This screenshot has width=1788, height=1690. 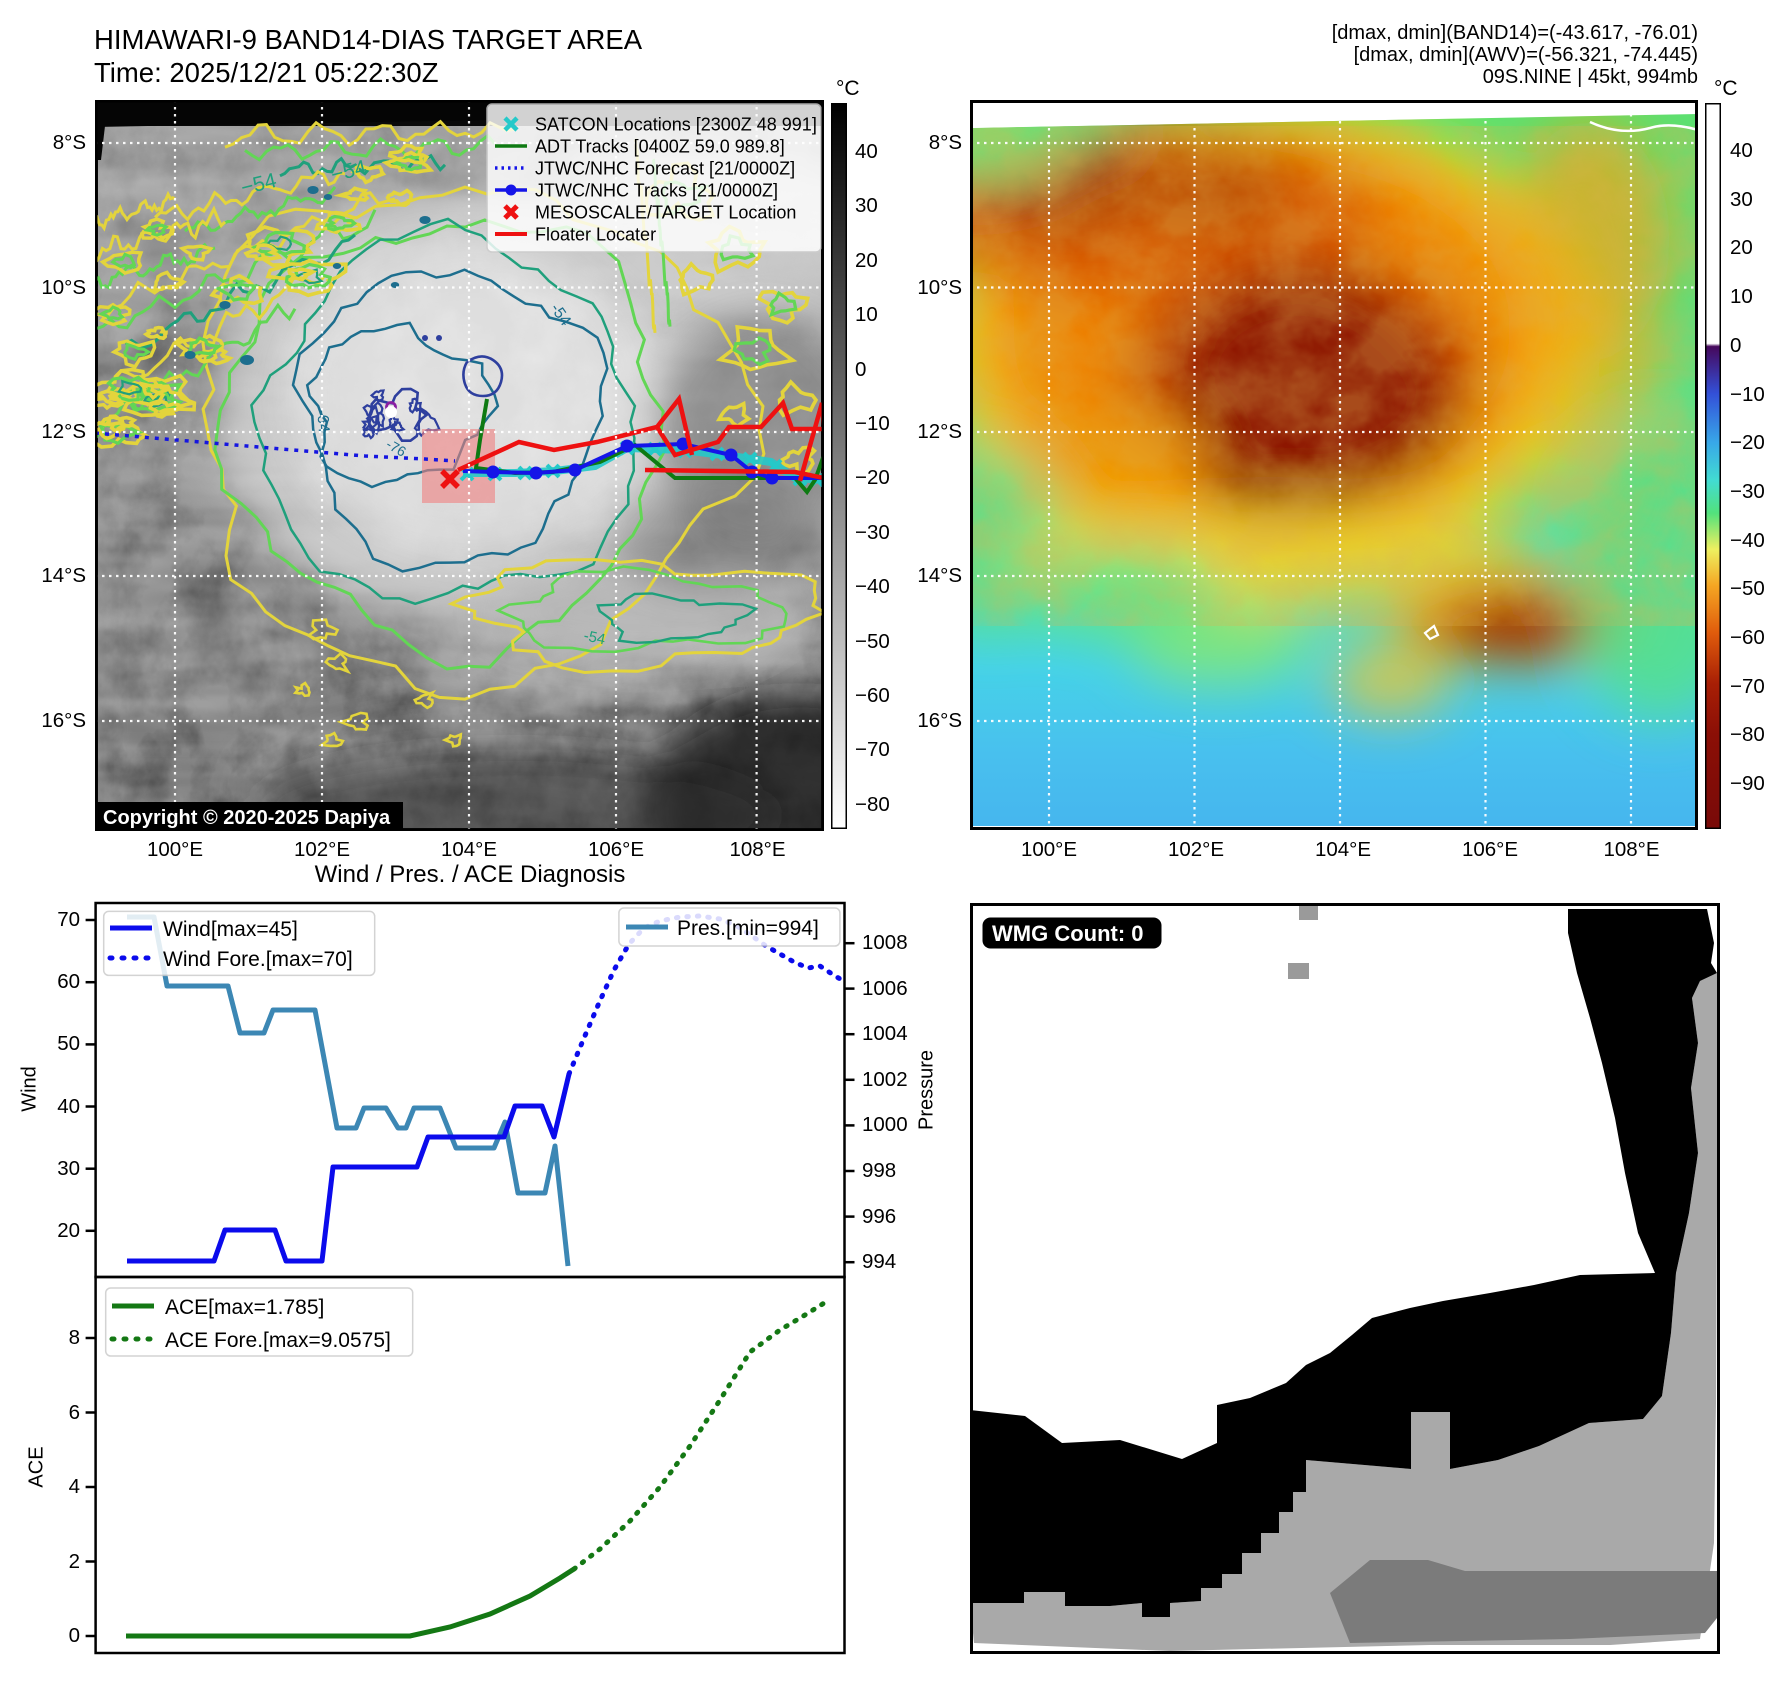 I want to click on svg-text: Floater Locater, so click(x=595, y=235).